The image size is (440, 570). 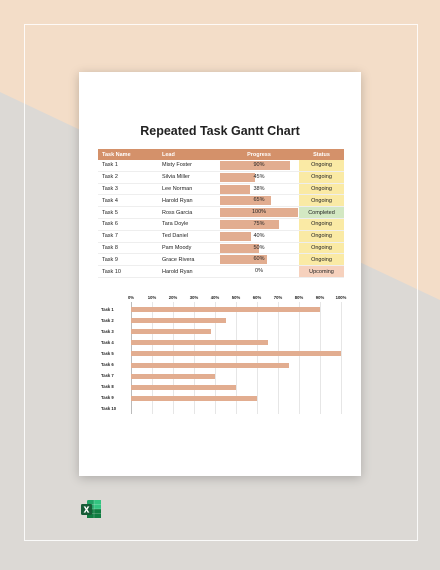 I want to click on table-row: Task 10 Harold Ryan 0% Upcoming, so click(x=221, y=271).